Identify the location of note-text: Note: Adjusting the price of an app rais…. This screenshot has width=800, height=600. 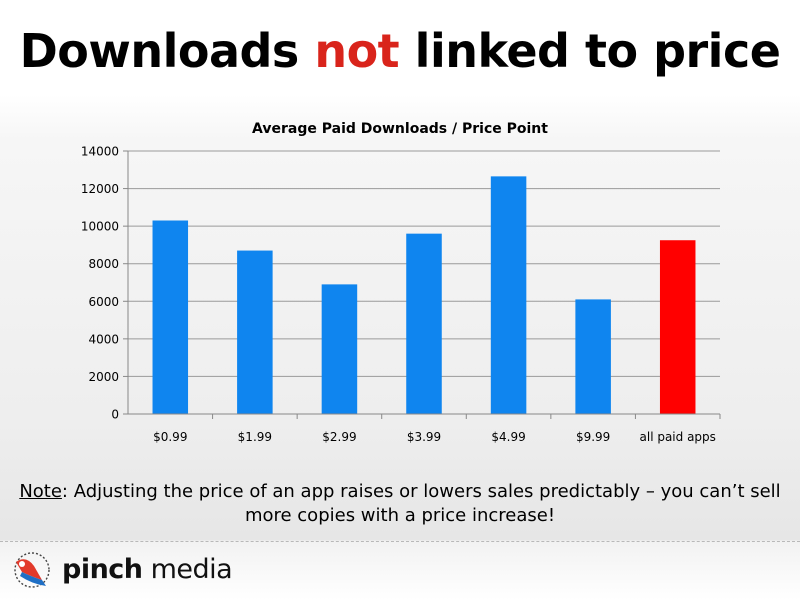
(400, 504).